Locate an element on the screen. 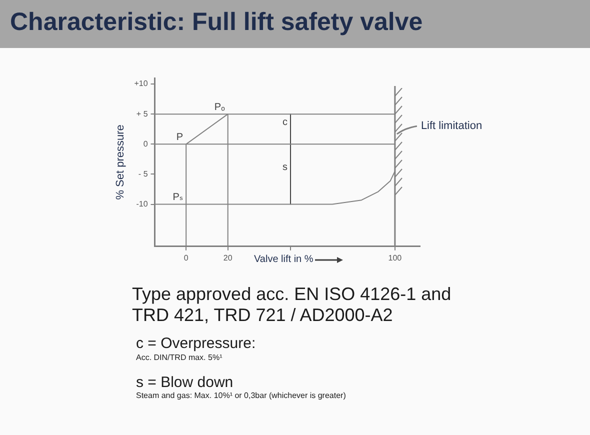 The height and width of the screenshot is (435, 590). annotation: P is located at coordinates (180, 137).